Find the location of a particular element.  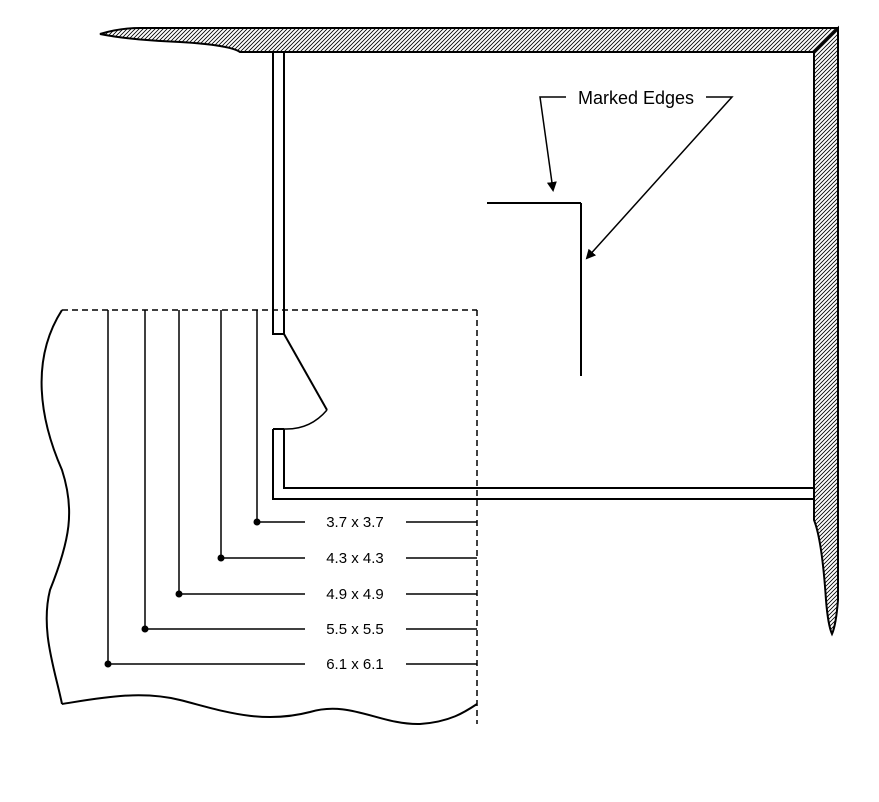

cutaway-bottom-break is located at coordinates (269, 710).